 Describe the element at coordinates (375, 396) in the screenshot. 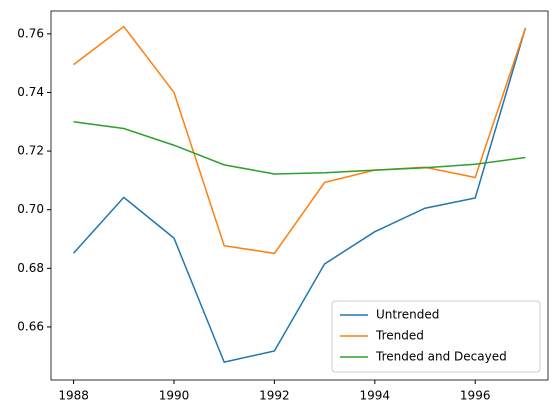

I see `x-tick-label: 1994` at that location.